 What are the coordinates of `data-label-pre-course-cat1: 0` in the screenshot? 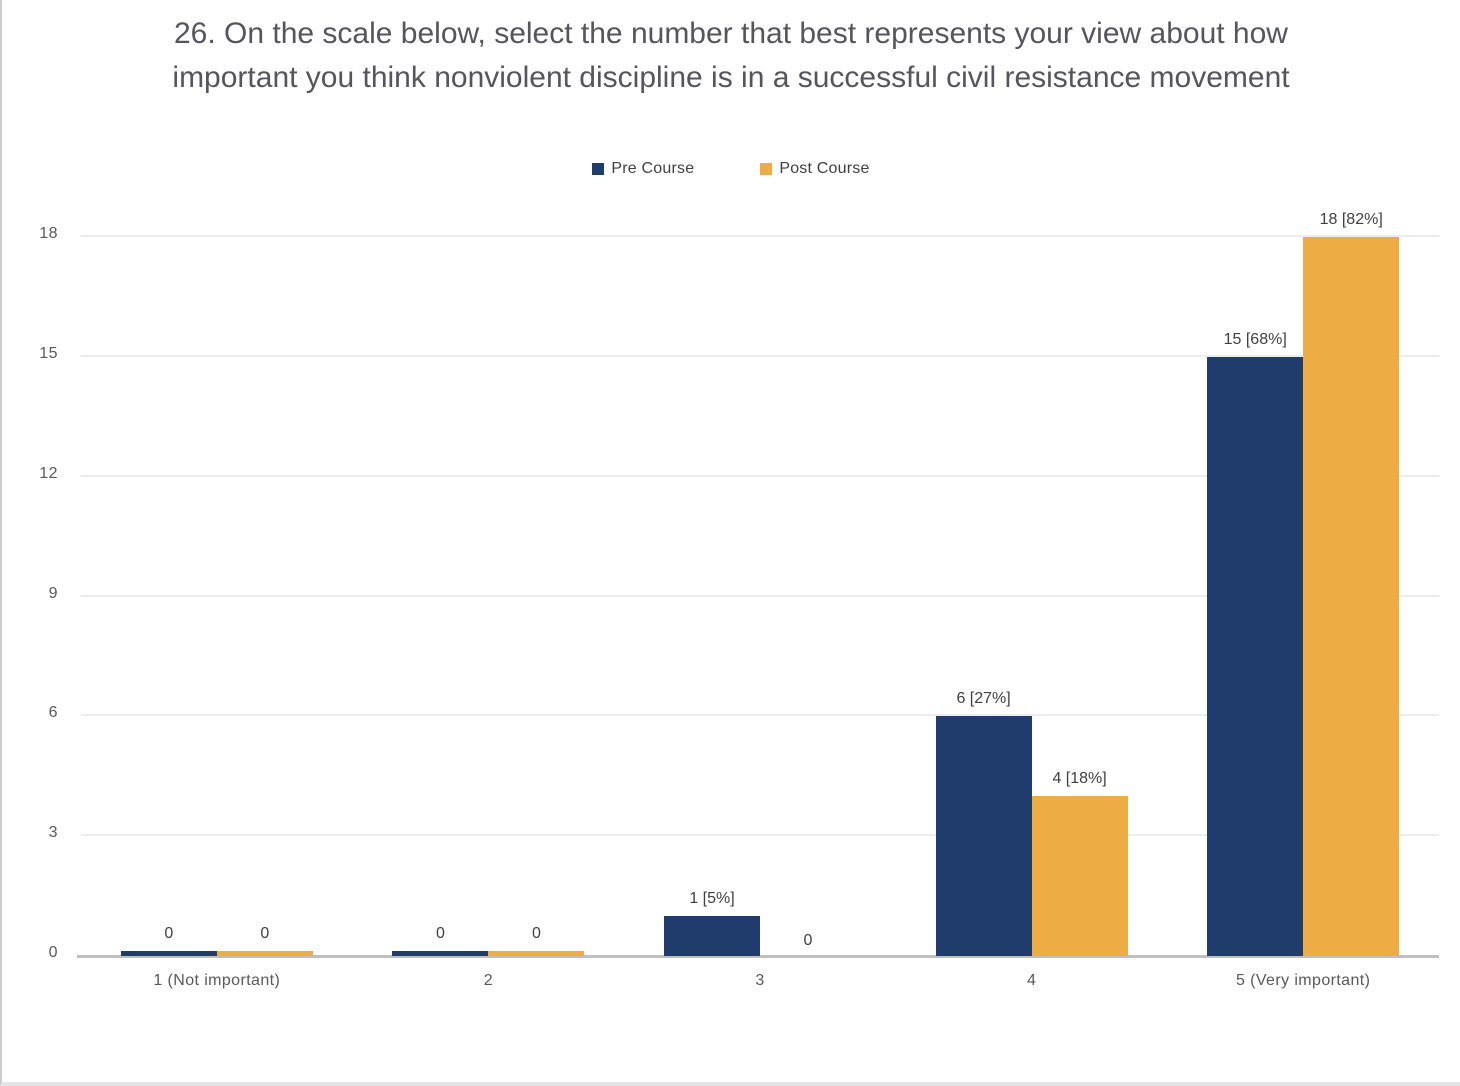 It's located at (169, 933).